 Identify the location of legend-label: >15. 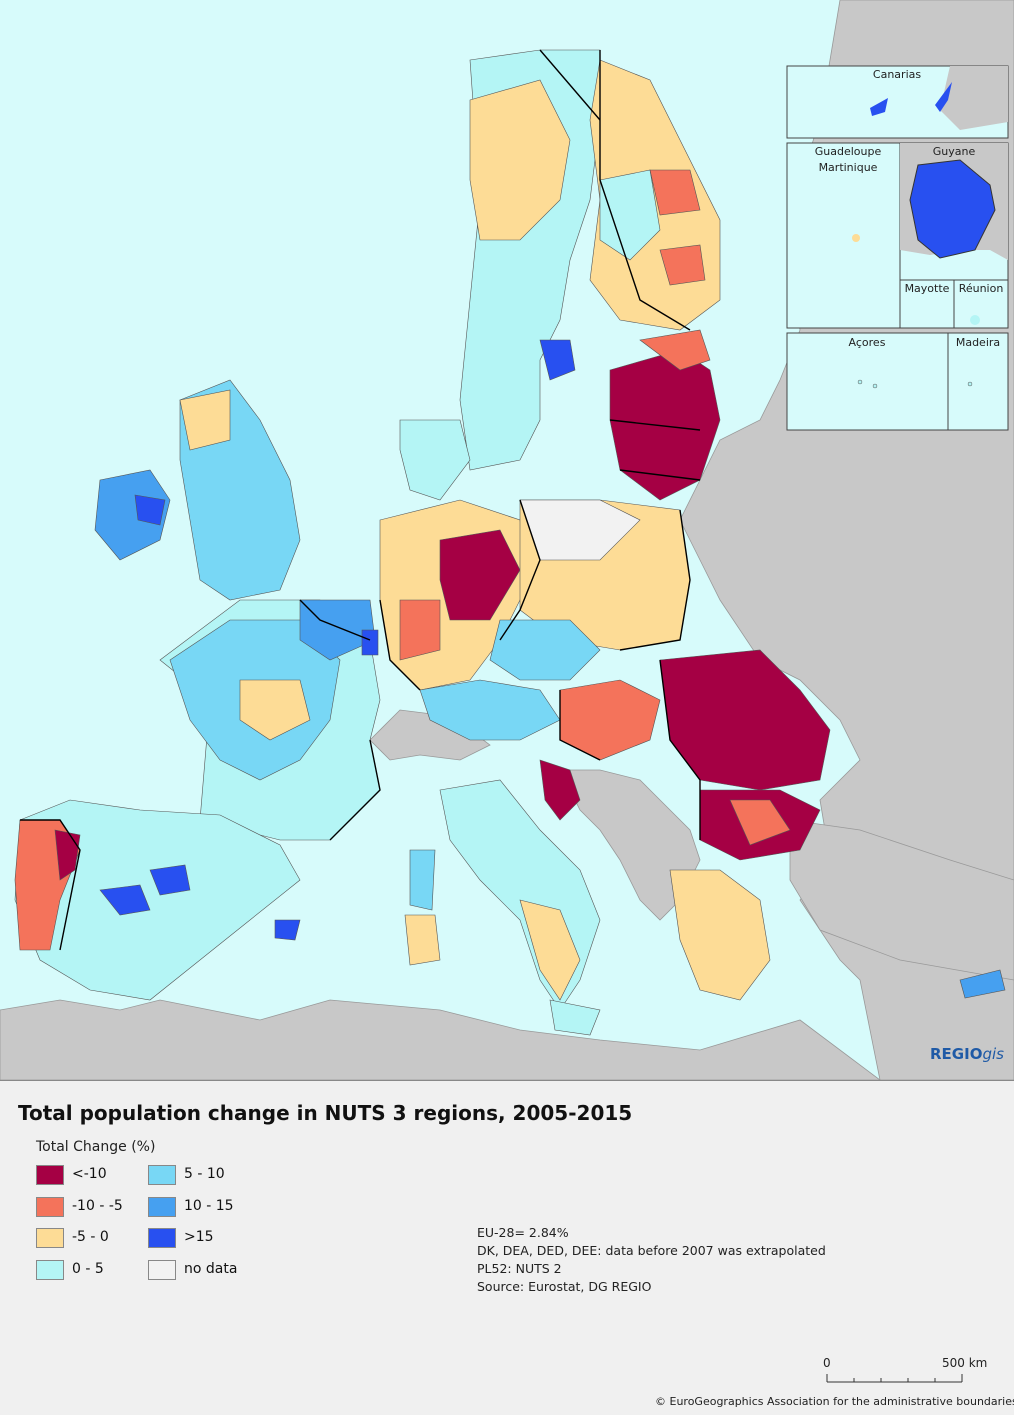
(199, 1237).